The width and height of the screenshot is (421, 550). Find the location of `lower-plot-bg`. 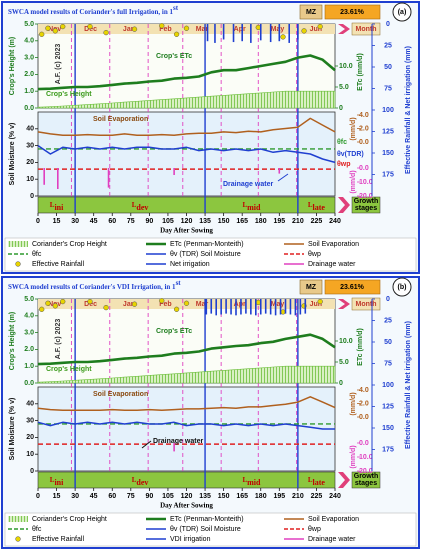

lower-plot-bg is located at coordinates (186, 429).